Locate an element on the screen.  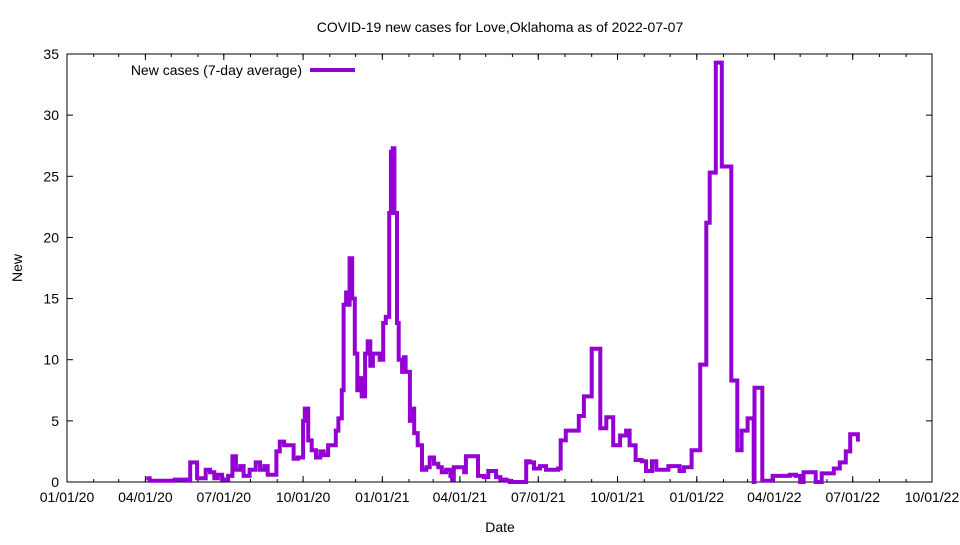
x-tick-label: 04/01/20 is located at coordinates (145, 497).